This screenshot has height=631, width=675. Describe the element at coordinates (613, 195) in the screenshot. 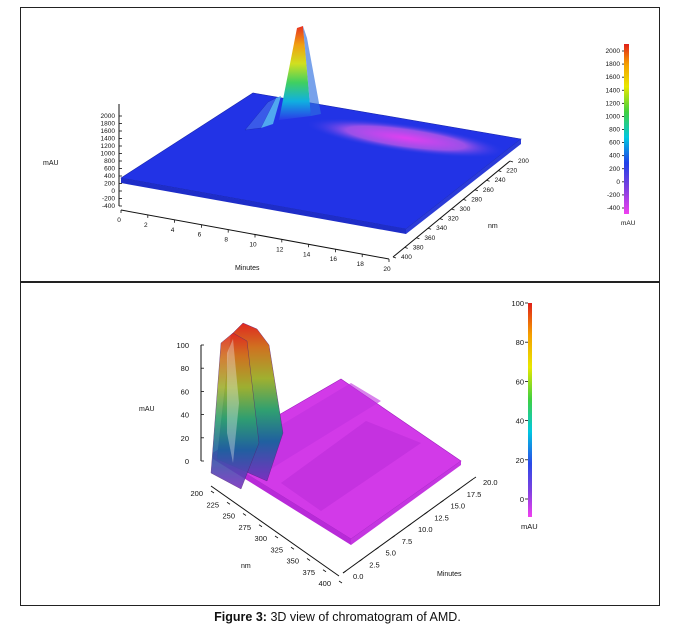

I see `colorbar-tick-label: -200` at that location.